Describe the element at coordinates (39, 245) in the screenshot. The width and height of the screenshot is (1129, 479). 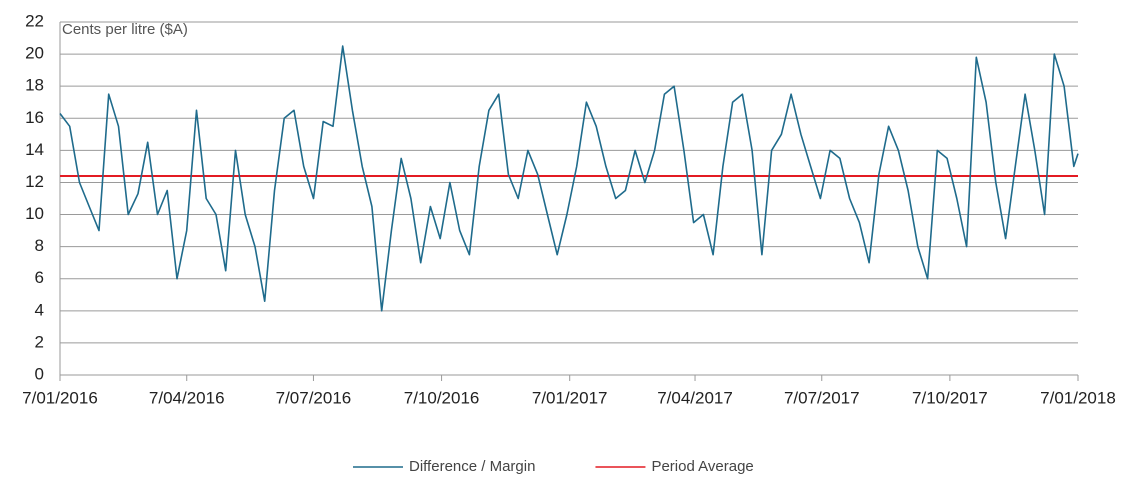
I see `y-tick-label: 8` at that location.